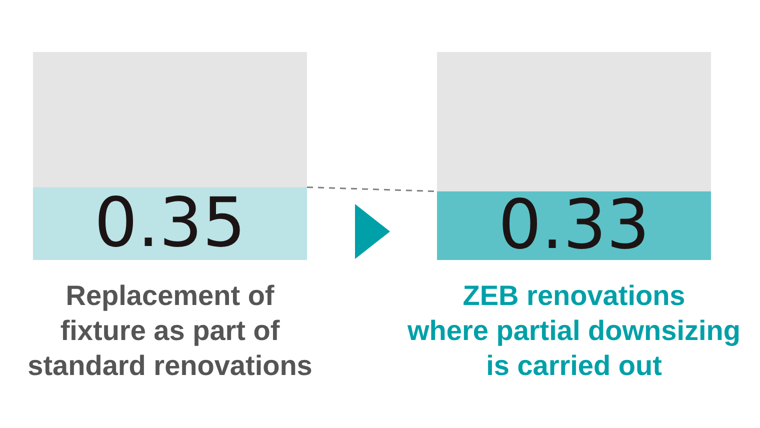 This screenshot has height=428, width=760. What do you see at coordinates (170, 330) in the screenshot?
I see `x-tick-label: Replacement of fixture as part of standard renovations` at bounding box center [170, 330].